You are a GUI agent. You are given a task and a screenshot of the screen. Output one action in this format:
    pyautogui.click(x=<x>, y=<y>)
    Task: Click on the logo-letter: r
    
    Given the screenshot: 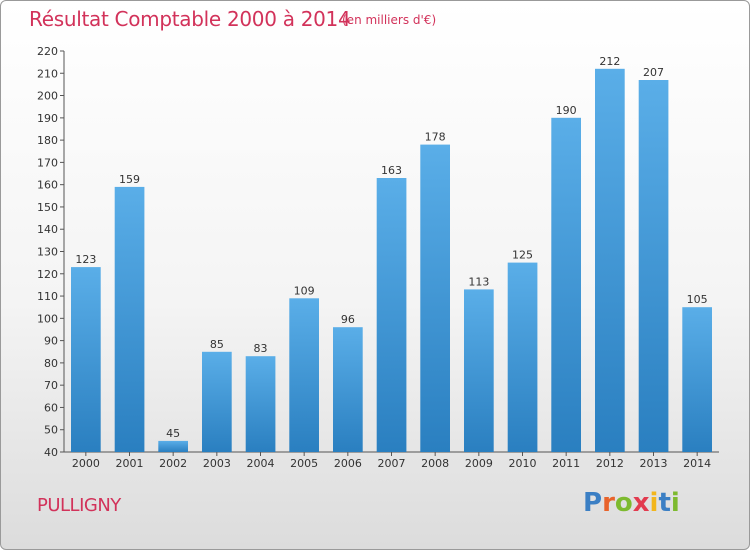 What is the action you would take?
    pyautogui.click(x=608, y=503)
    